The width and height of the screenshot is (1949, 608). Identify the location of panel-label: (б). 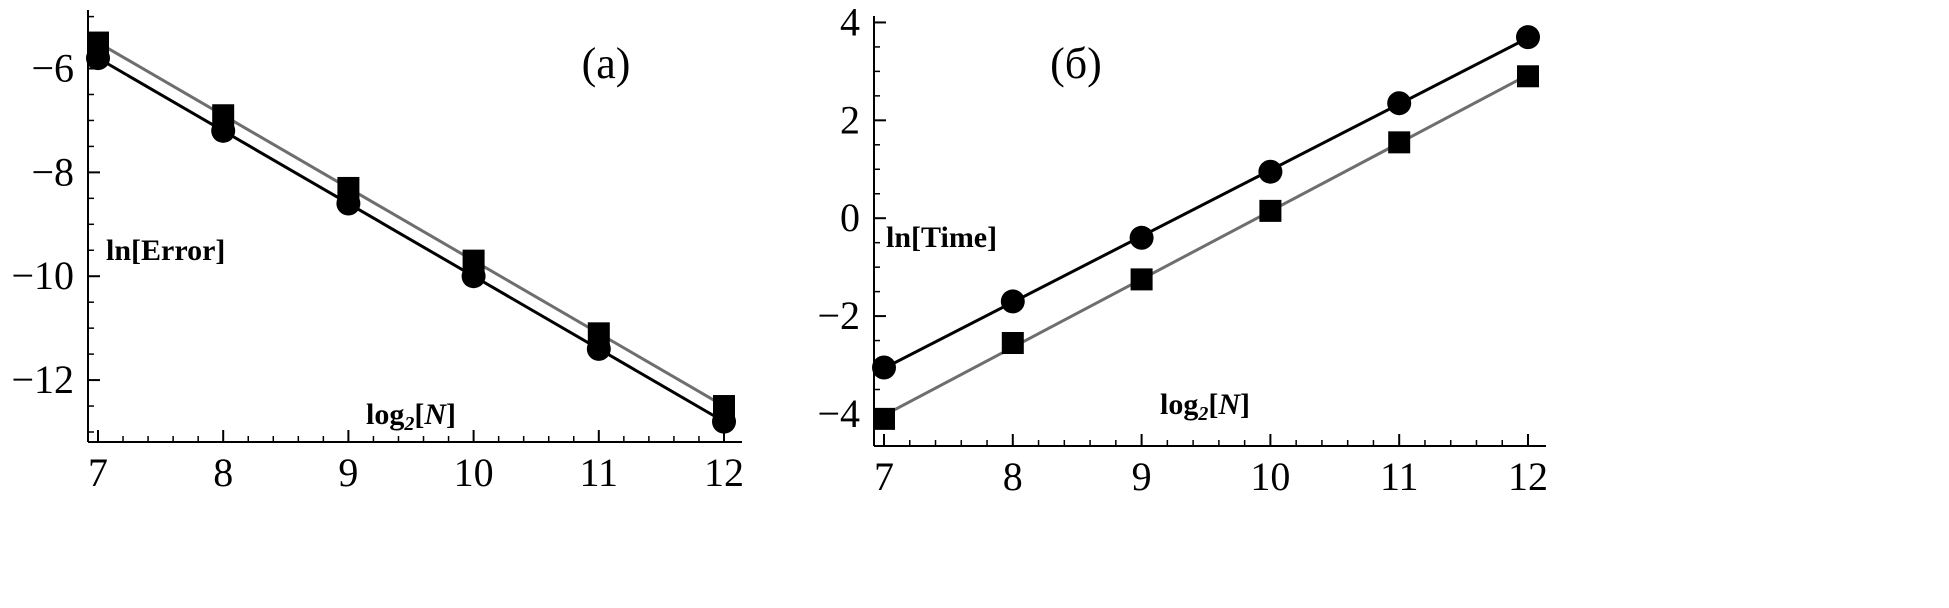
(1076, 63).